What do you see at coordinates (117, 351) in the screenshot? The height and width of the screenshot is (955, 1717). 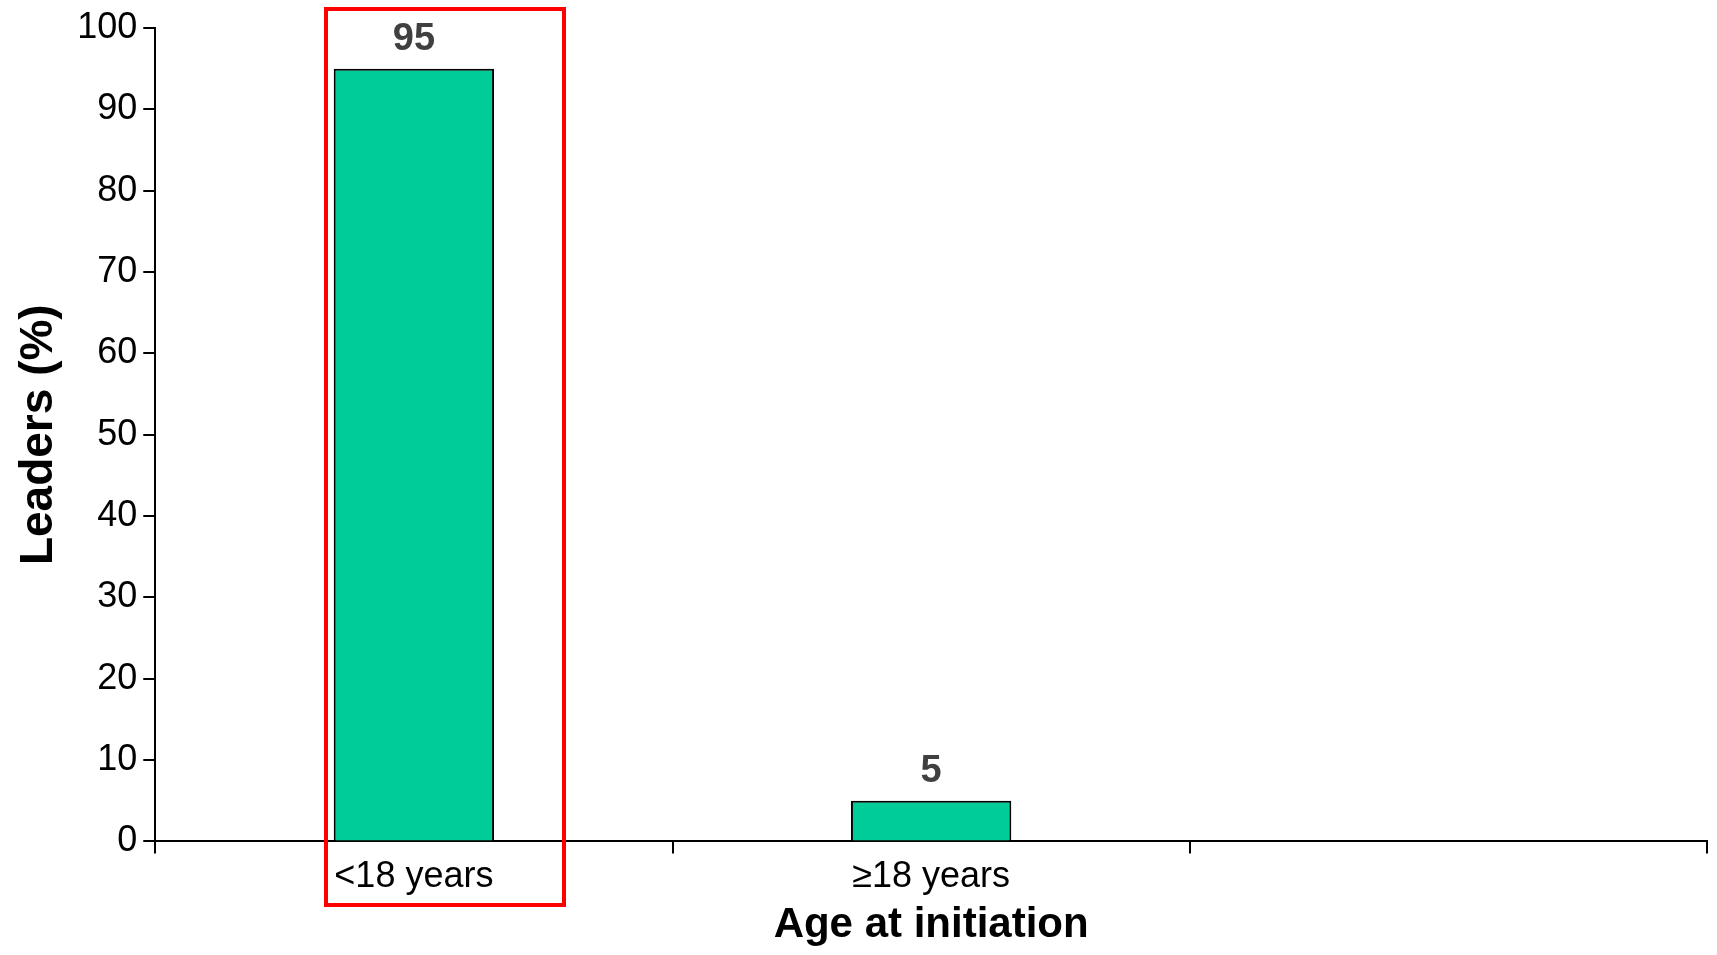 I see `y-tick-label: 60` at bounding box center [117, 351].